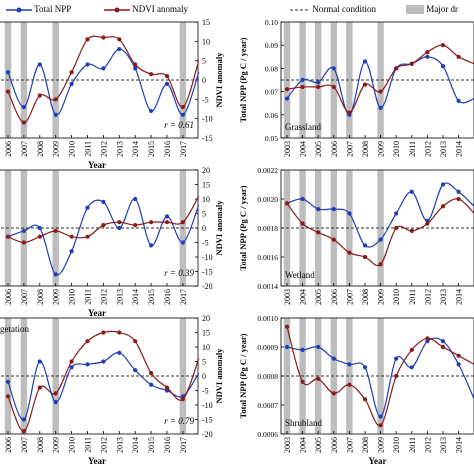 Image resolution: width=474 pixels, height=474 pixels. Describe the element at coordinates (381, 297) in the screenshot. I see `right-middle-xtick-label: 2009` at that location.